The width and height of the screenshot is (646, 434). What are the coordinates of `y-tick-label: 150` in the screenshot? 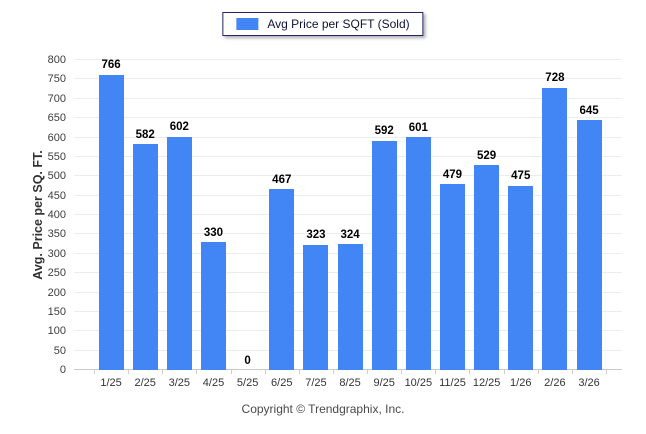 It's located at (56, 311).